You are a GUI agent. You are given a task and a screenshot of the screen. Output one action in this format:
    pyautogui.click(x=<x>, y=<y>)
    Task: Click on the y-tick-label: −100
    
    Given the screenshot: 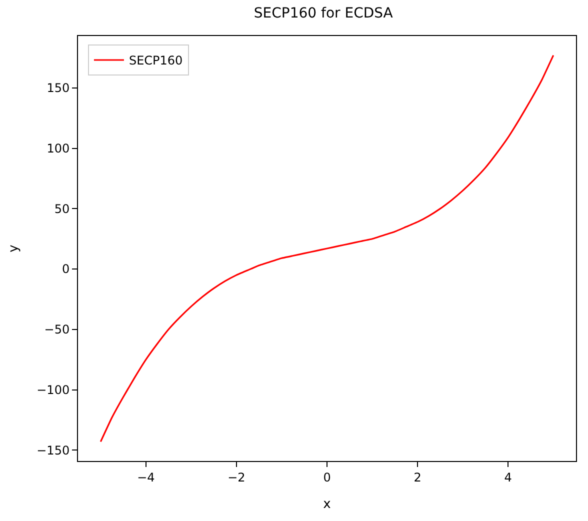 What is the action you would take?
    pyautogui.click(x=53, y=389)
    